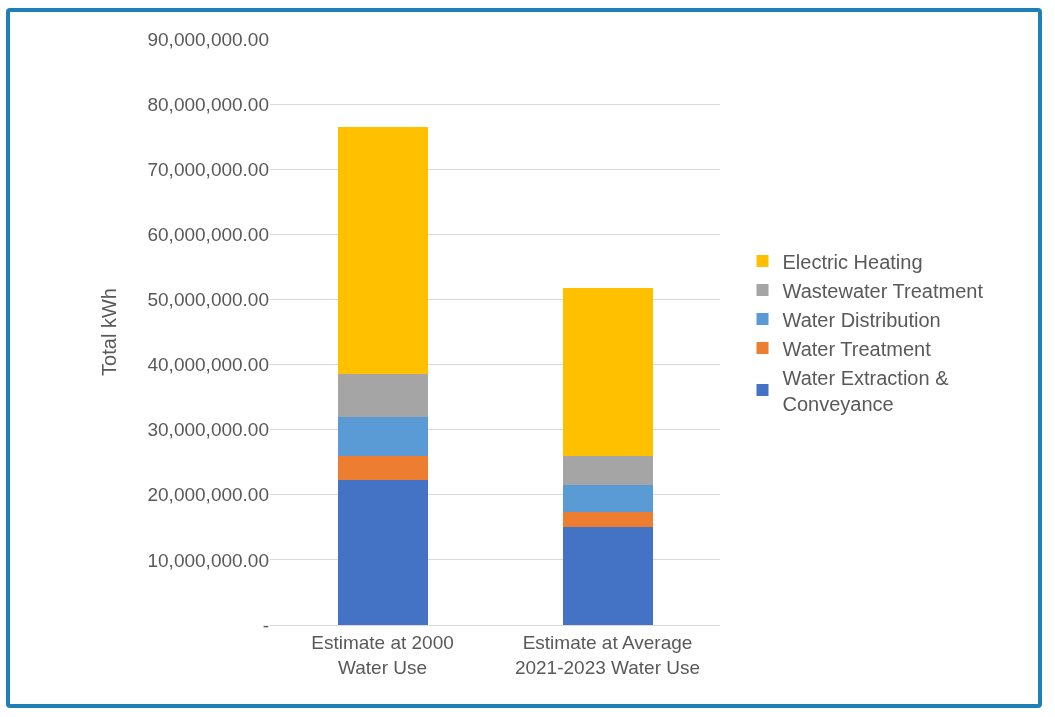  What do you see at coordinates (208, 169) in the screenshot?
I see `y-tick-label: 70,000,000.00` at bounding box center [208, 169].